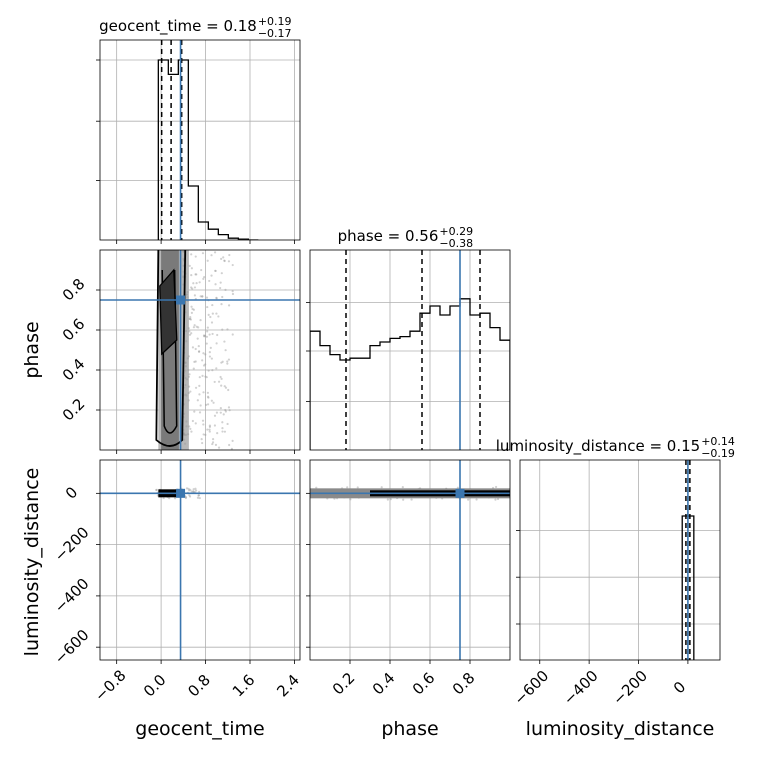  What do you see at coordinates (409, 729) in the screenshot?
I see `x-axis-label-phase: phase` at bounding box center [409, 729].